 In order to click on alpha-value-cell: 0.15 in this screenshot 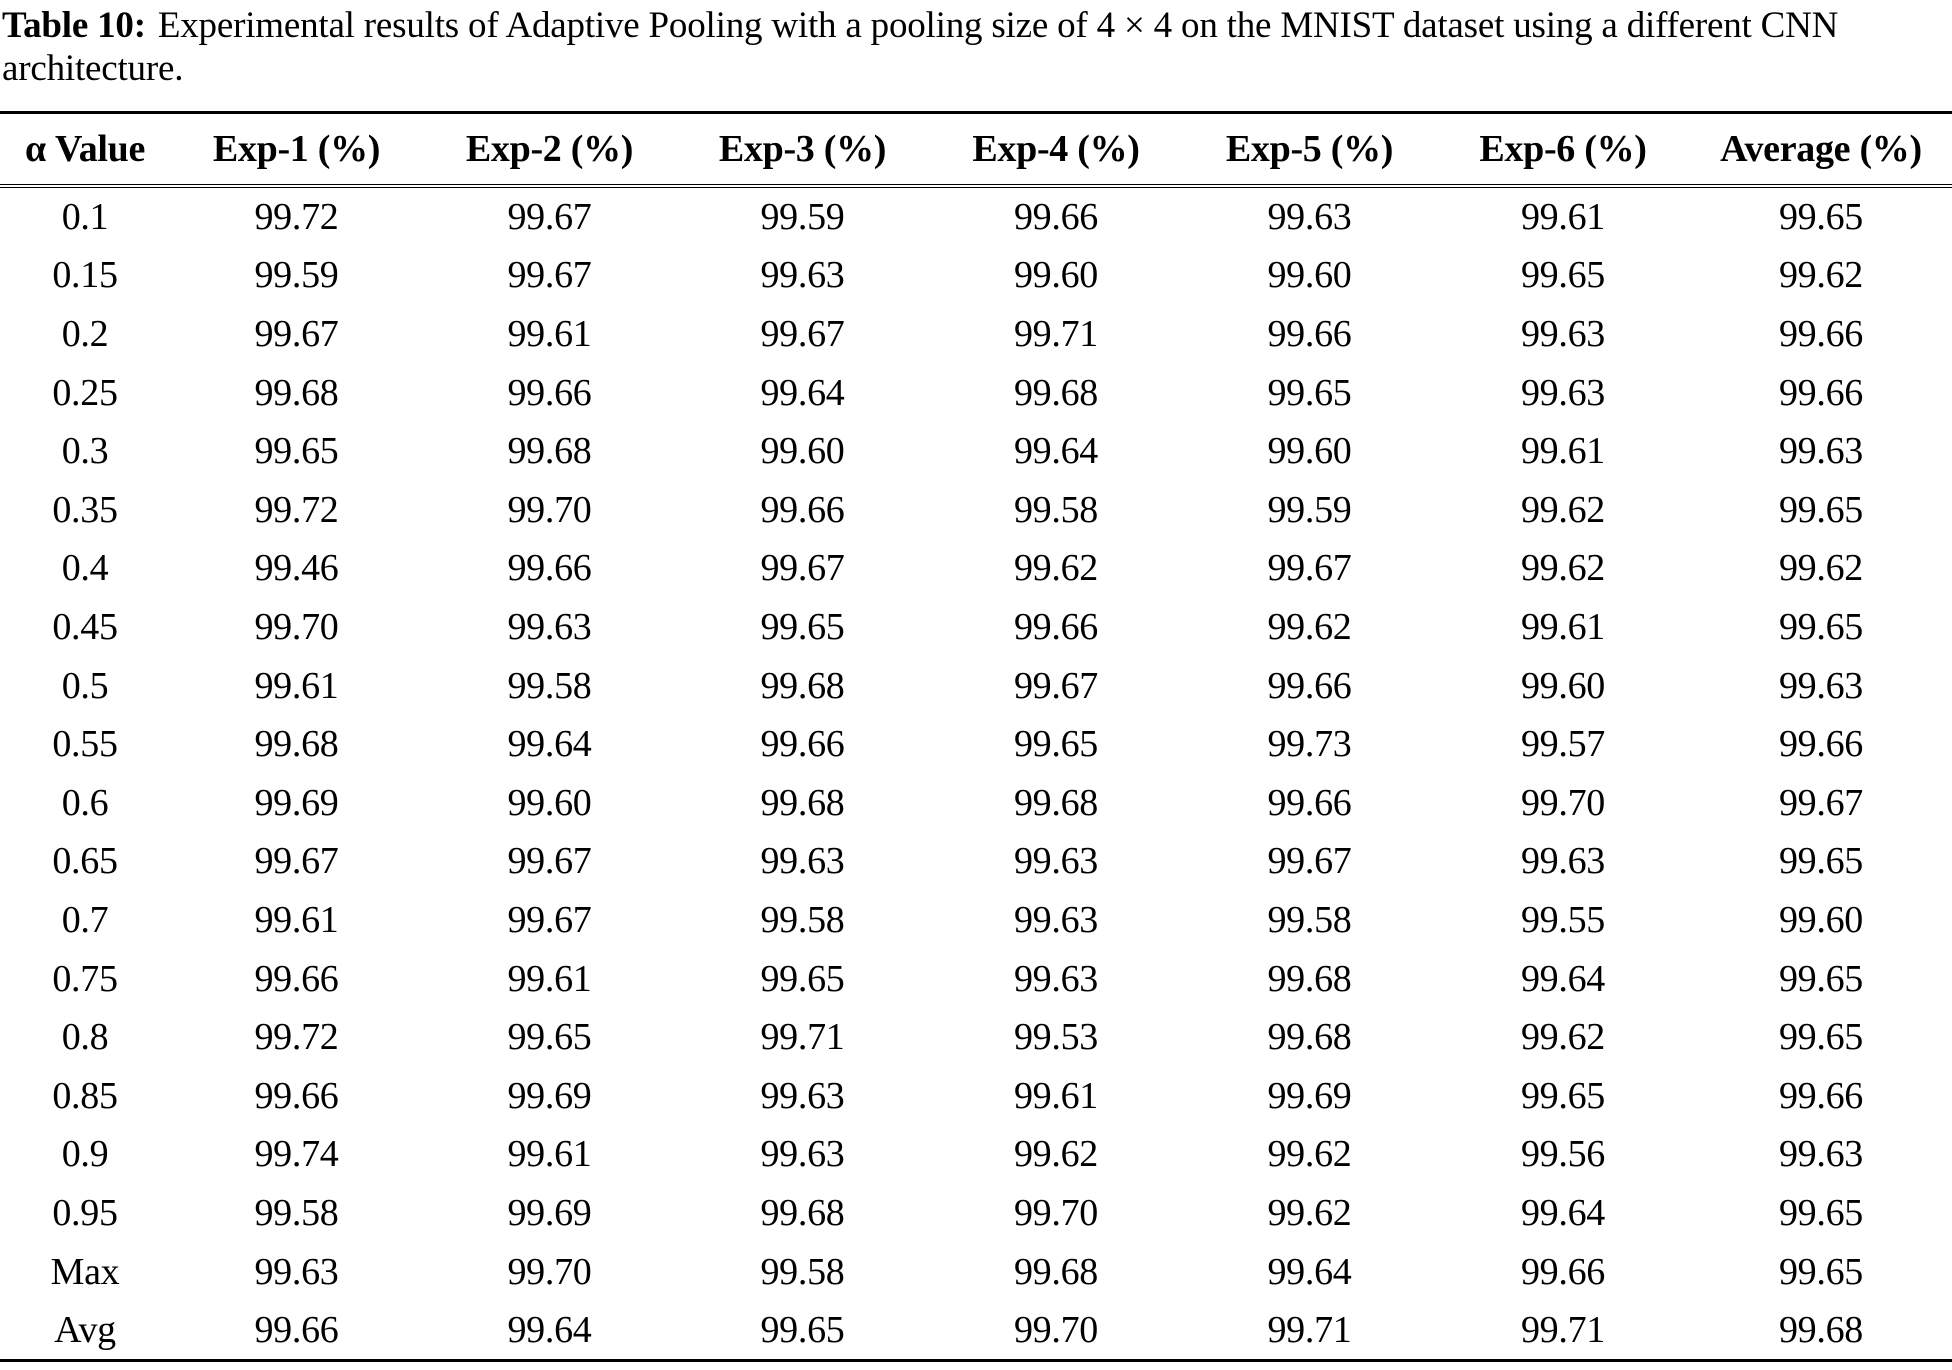, I will do `click(85, 275)`.